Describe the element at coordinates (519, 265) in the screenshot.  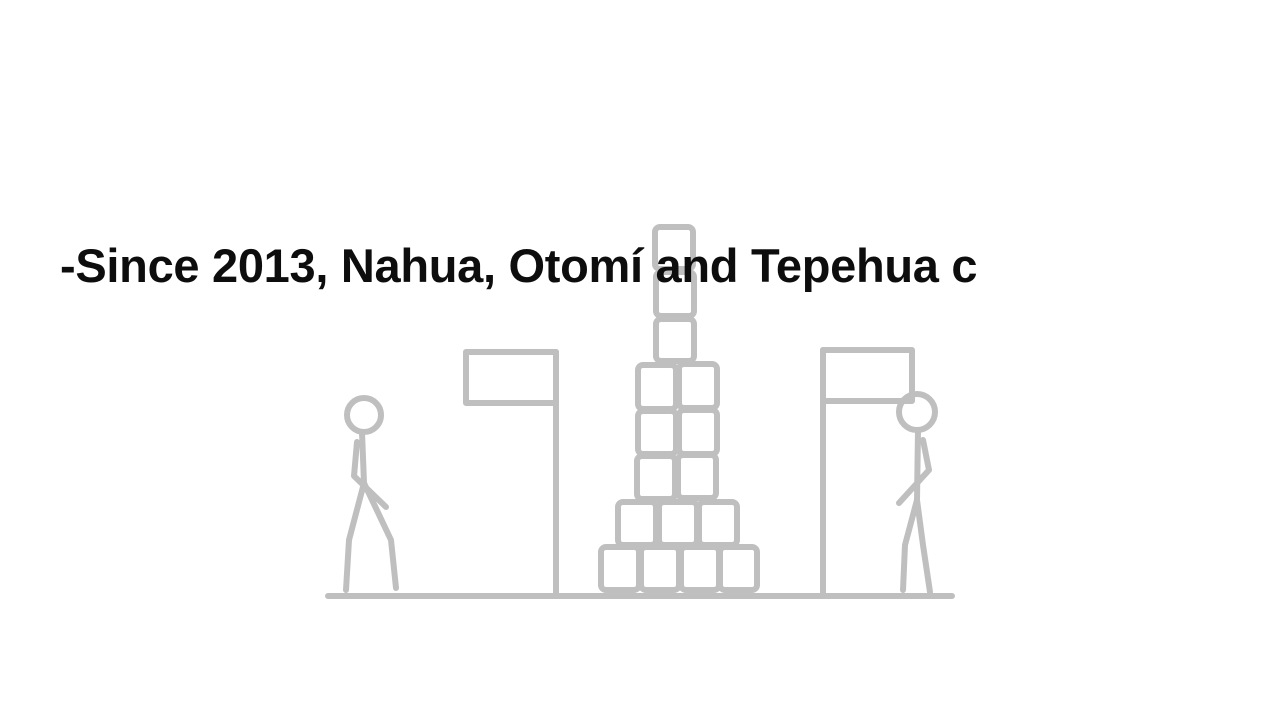
I see `slide-caption: -Since 2013, Nahua, Otomí and Tepehua c` at that location.